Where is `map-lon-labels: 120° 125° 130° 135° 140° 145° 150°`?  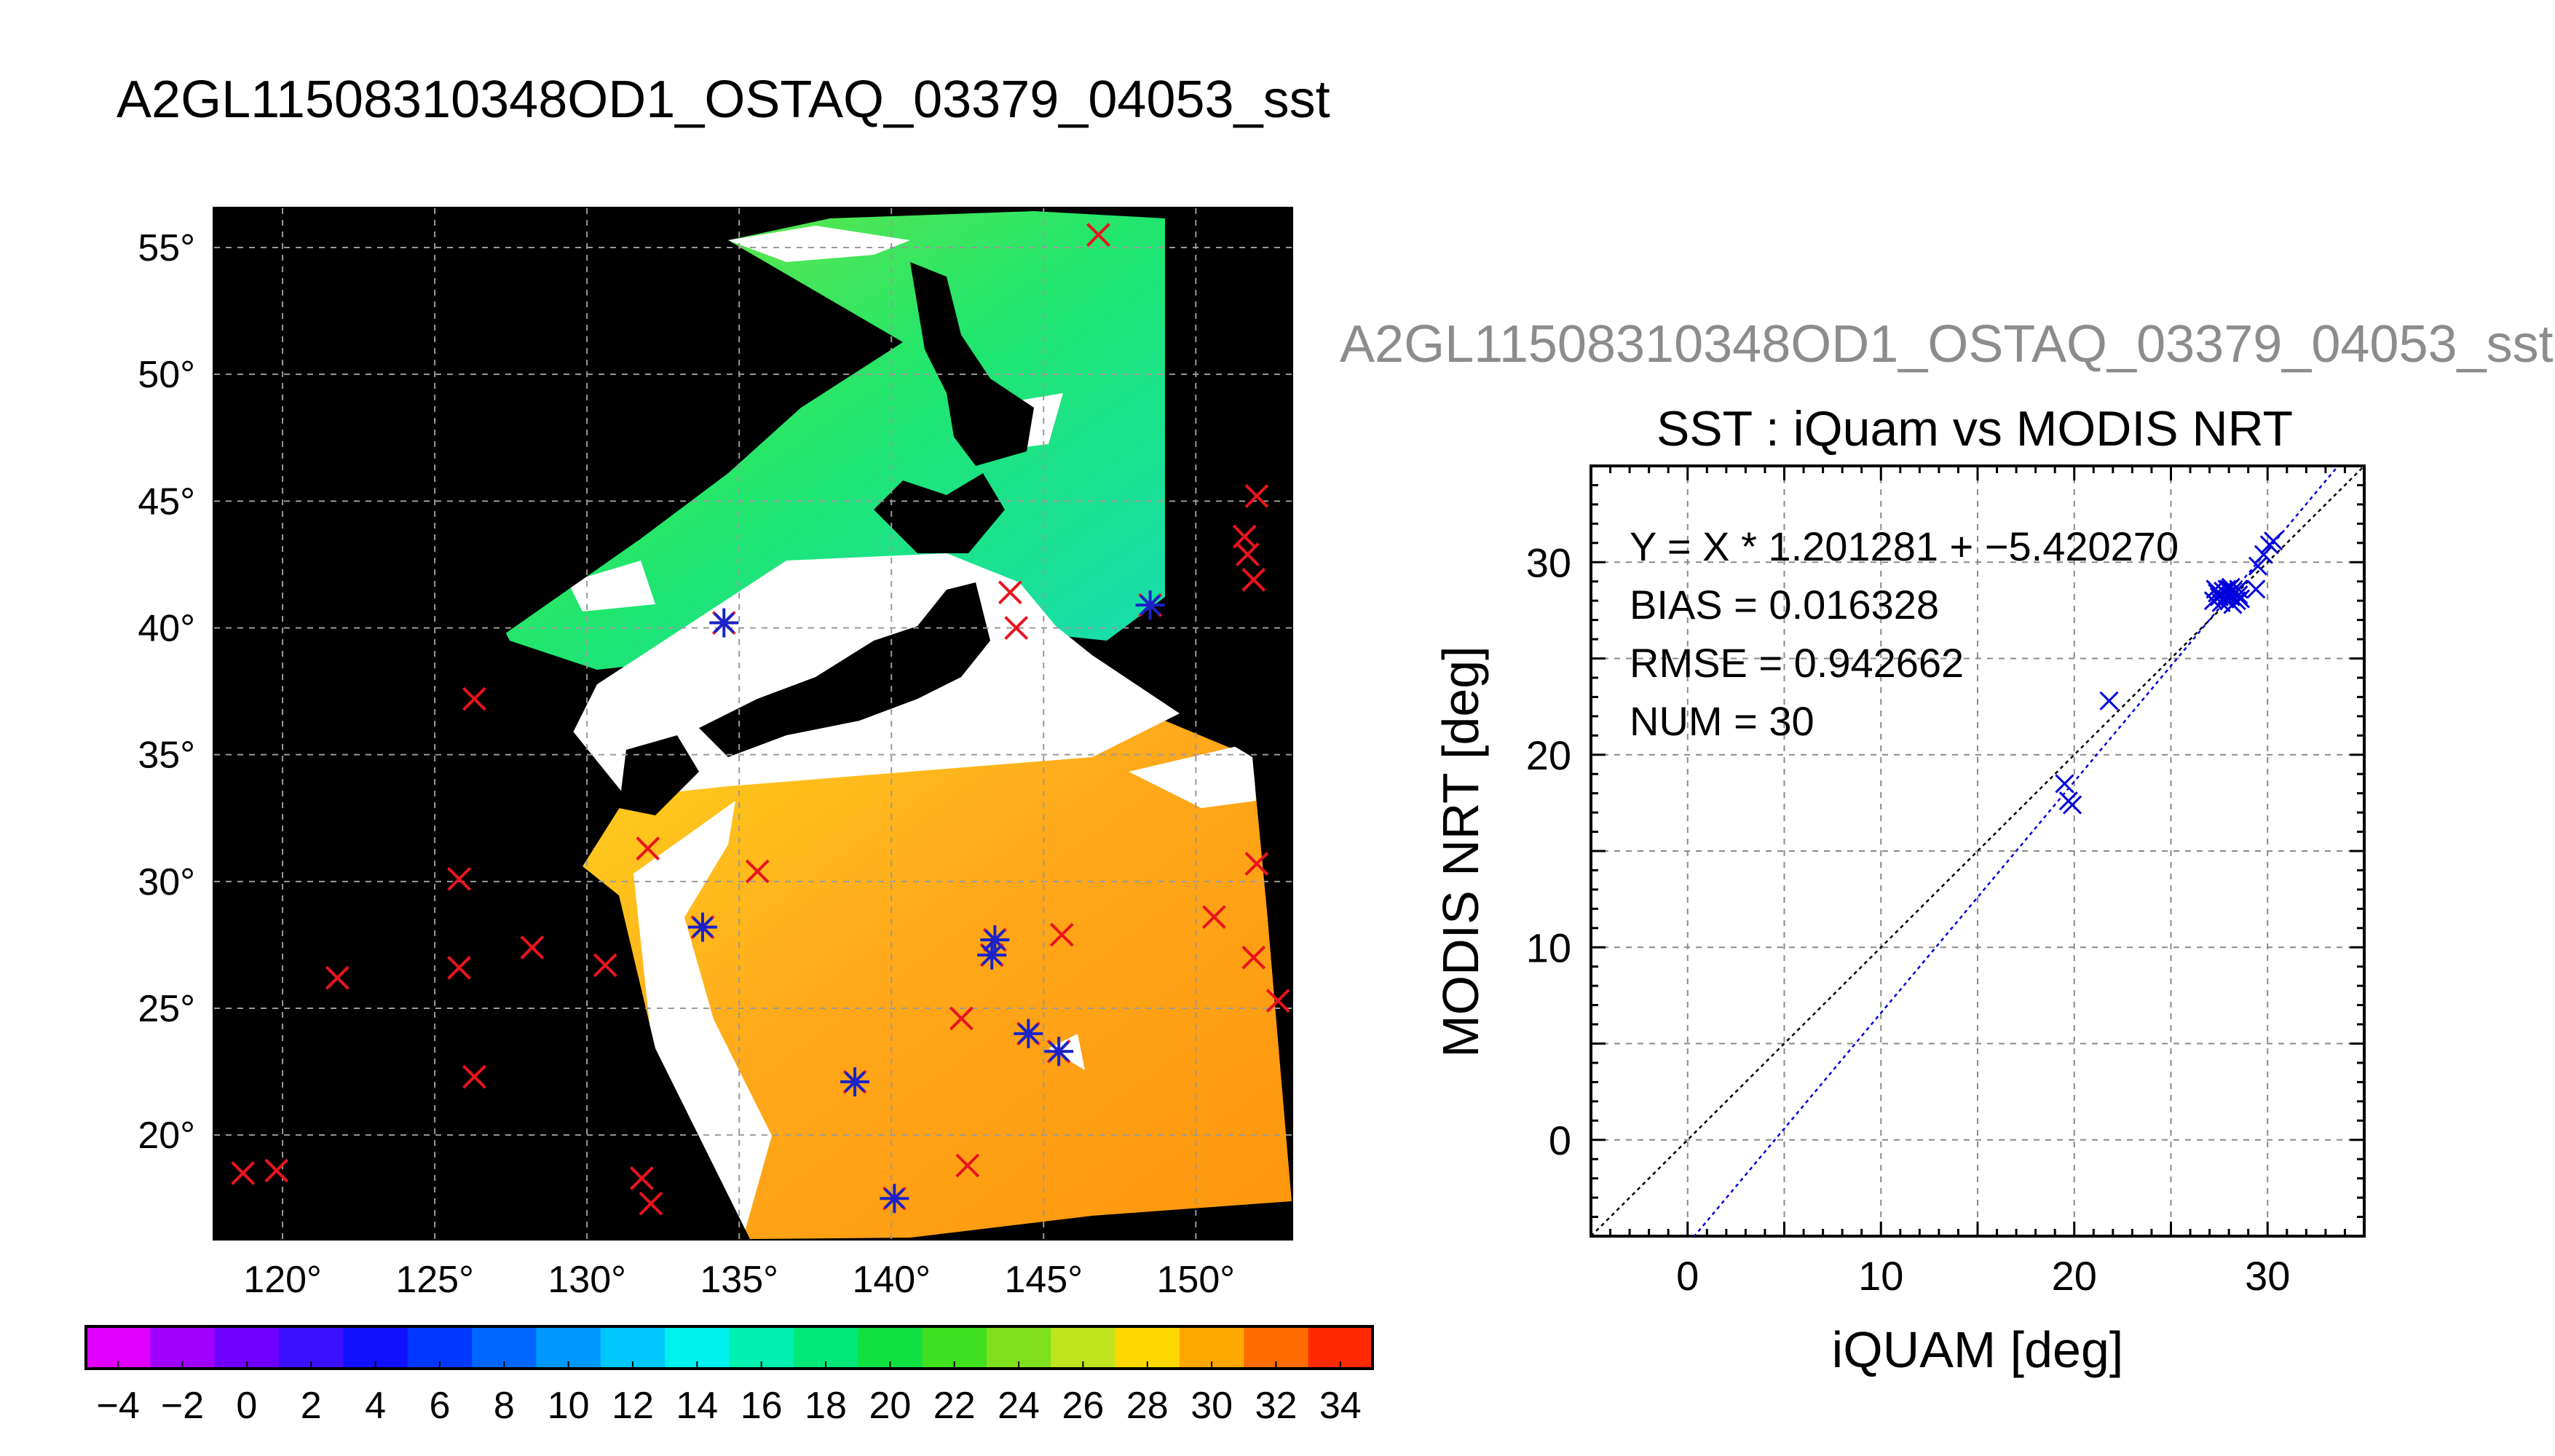 map-lon-labels: 120° 125° 130° 135° 140° 145° 150° is located at coordinates (739, 1280).